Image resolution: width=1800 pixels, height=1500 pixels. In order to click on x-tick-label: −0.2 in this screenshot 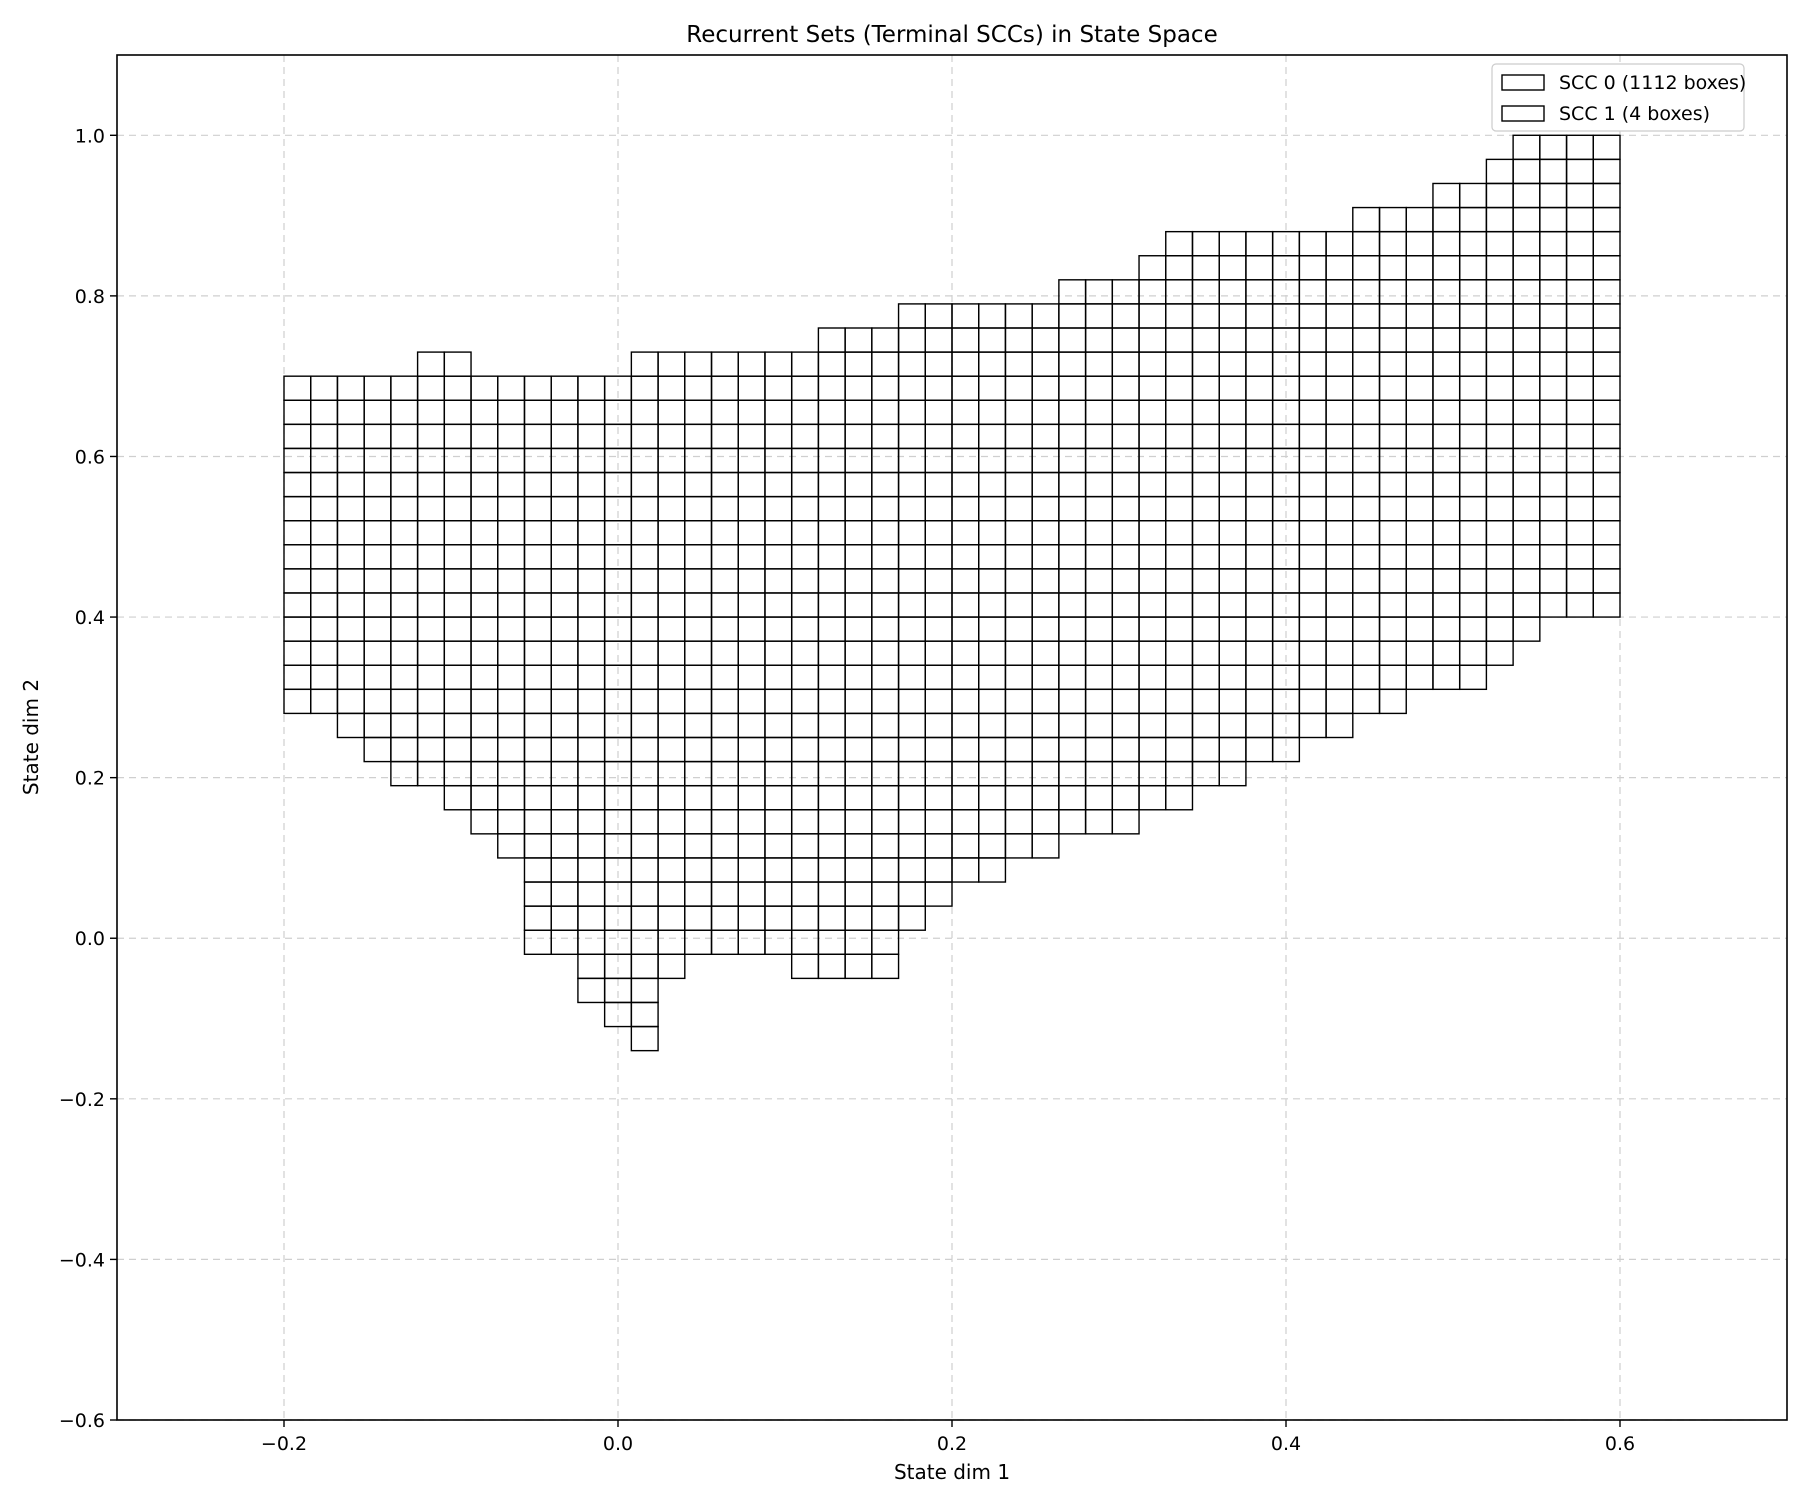, I will do `click(284, 1444)`.